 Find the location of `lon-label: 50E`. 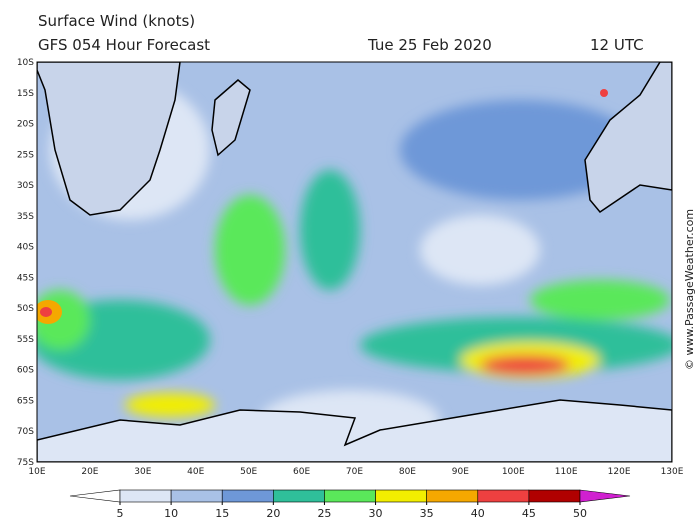

lon-label: 50E is located at coordinates (248, 472).